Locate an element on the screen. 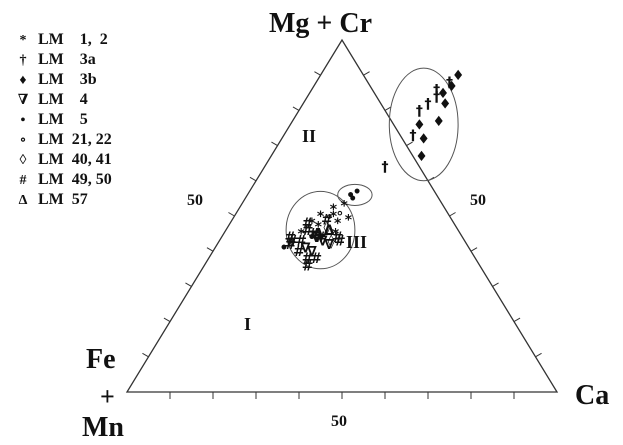 The height and width of the screenshot is (445, 623). legend-symbol: # is located at coordinates (23, 180).